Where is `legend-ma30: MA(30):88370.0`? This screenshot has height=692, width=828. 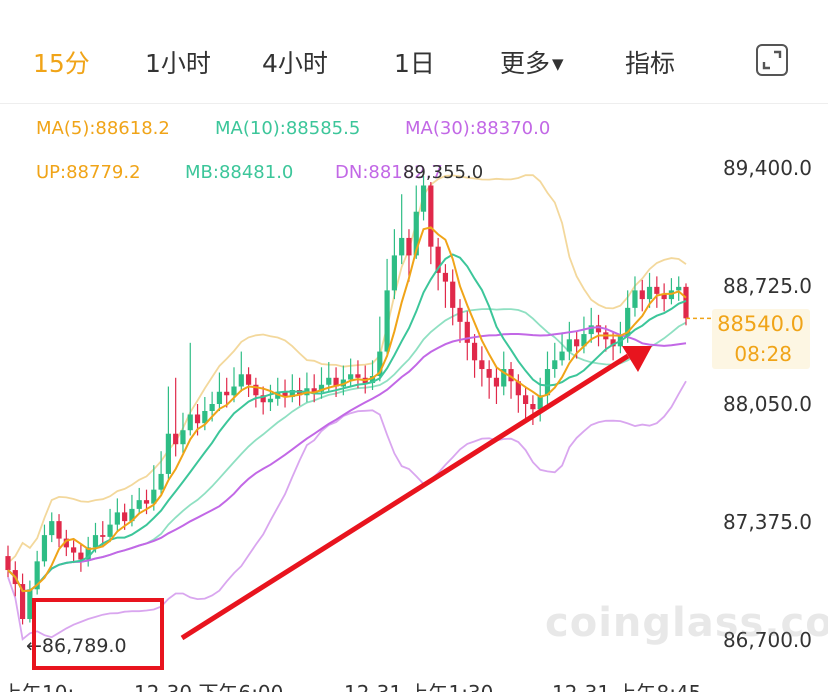
legend-ma30: MA(30):88370.0 is located at coordinates (478, 128).